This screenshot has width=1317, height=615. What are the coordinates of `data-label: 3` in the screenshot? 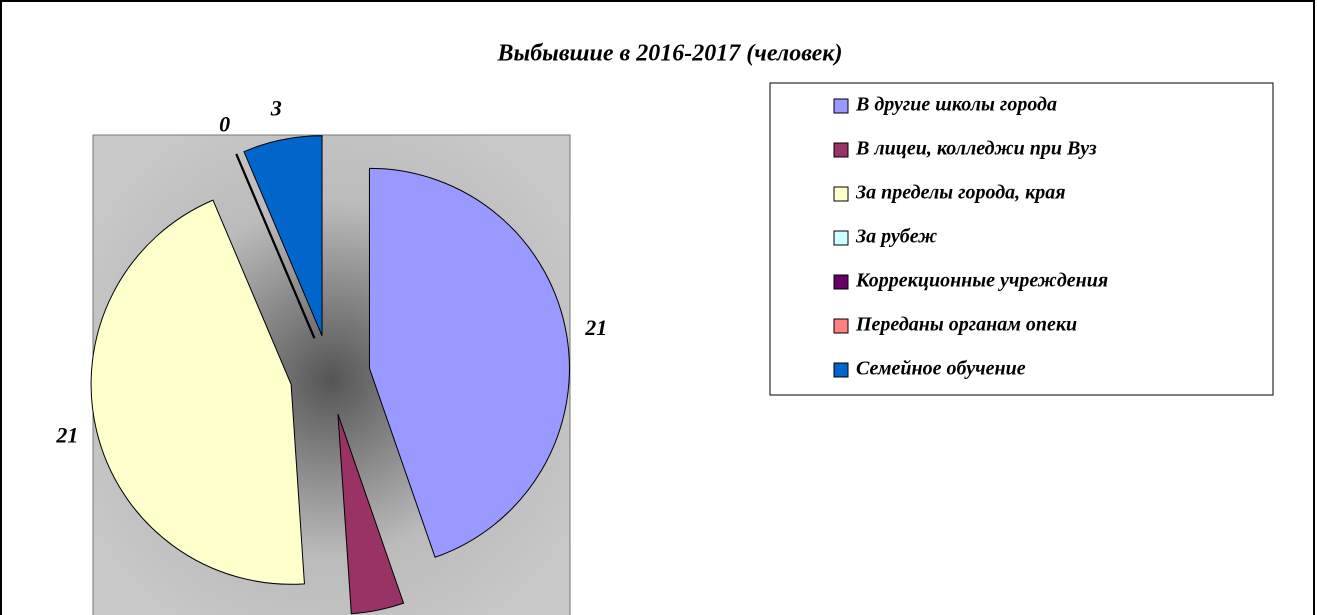 It's located at (276, 107).